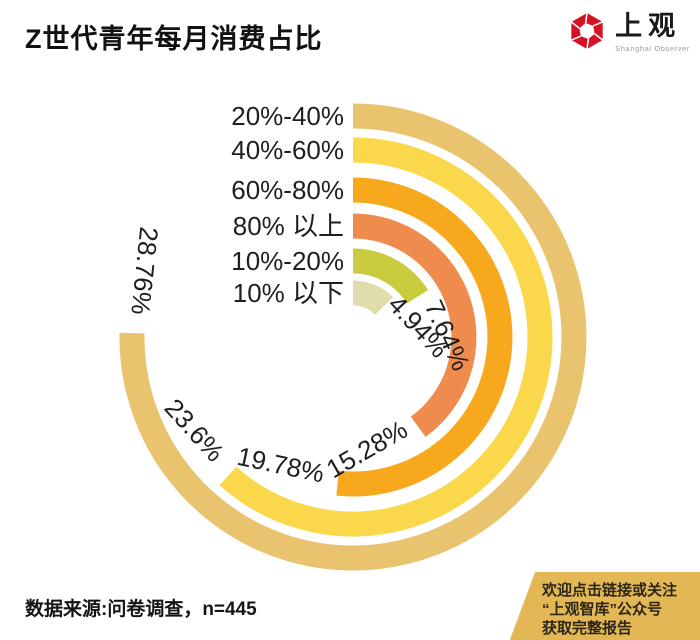 The image size is (700, 640). Describe the element at coordinates (174, 39) in the screenshot. I see `page-title: Z世代青年每月消费占比` at that location.